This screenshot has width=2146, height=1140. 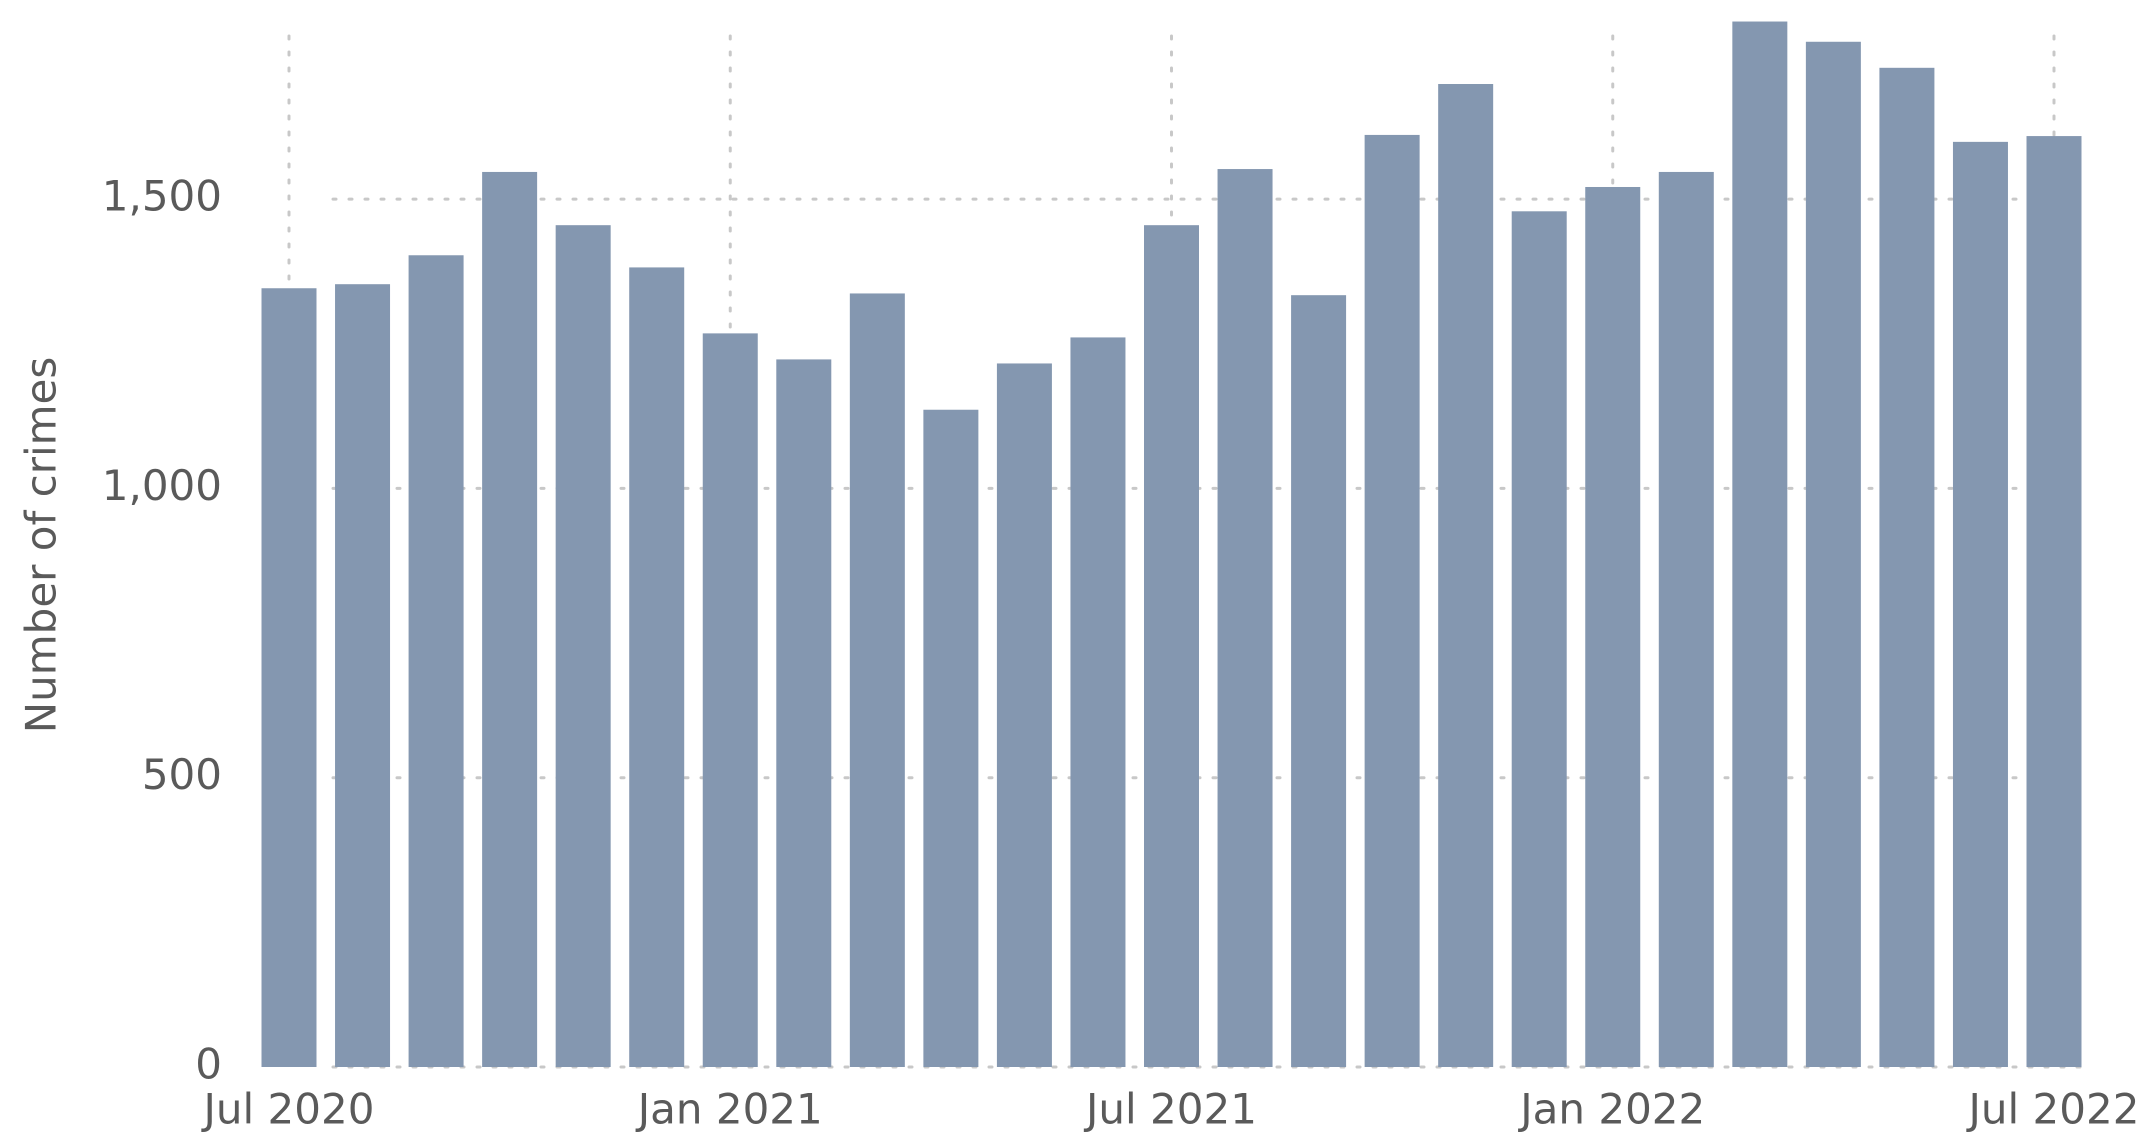 What do you see at coordinates (2053, 1109) in the screenshot?
I see `x-tick-label: Jul 2022` at bounding box center [2053, 1109].